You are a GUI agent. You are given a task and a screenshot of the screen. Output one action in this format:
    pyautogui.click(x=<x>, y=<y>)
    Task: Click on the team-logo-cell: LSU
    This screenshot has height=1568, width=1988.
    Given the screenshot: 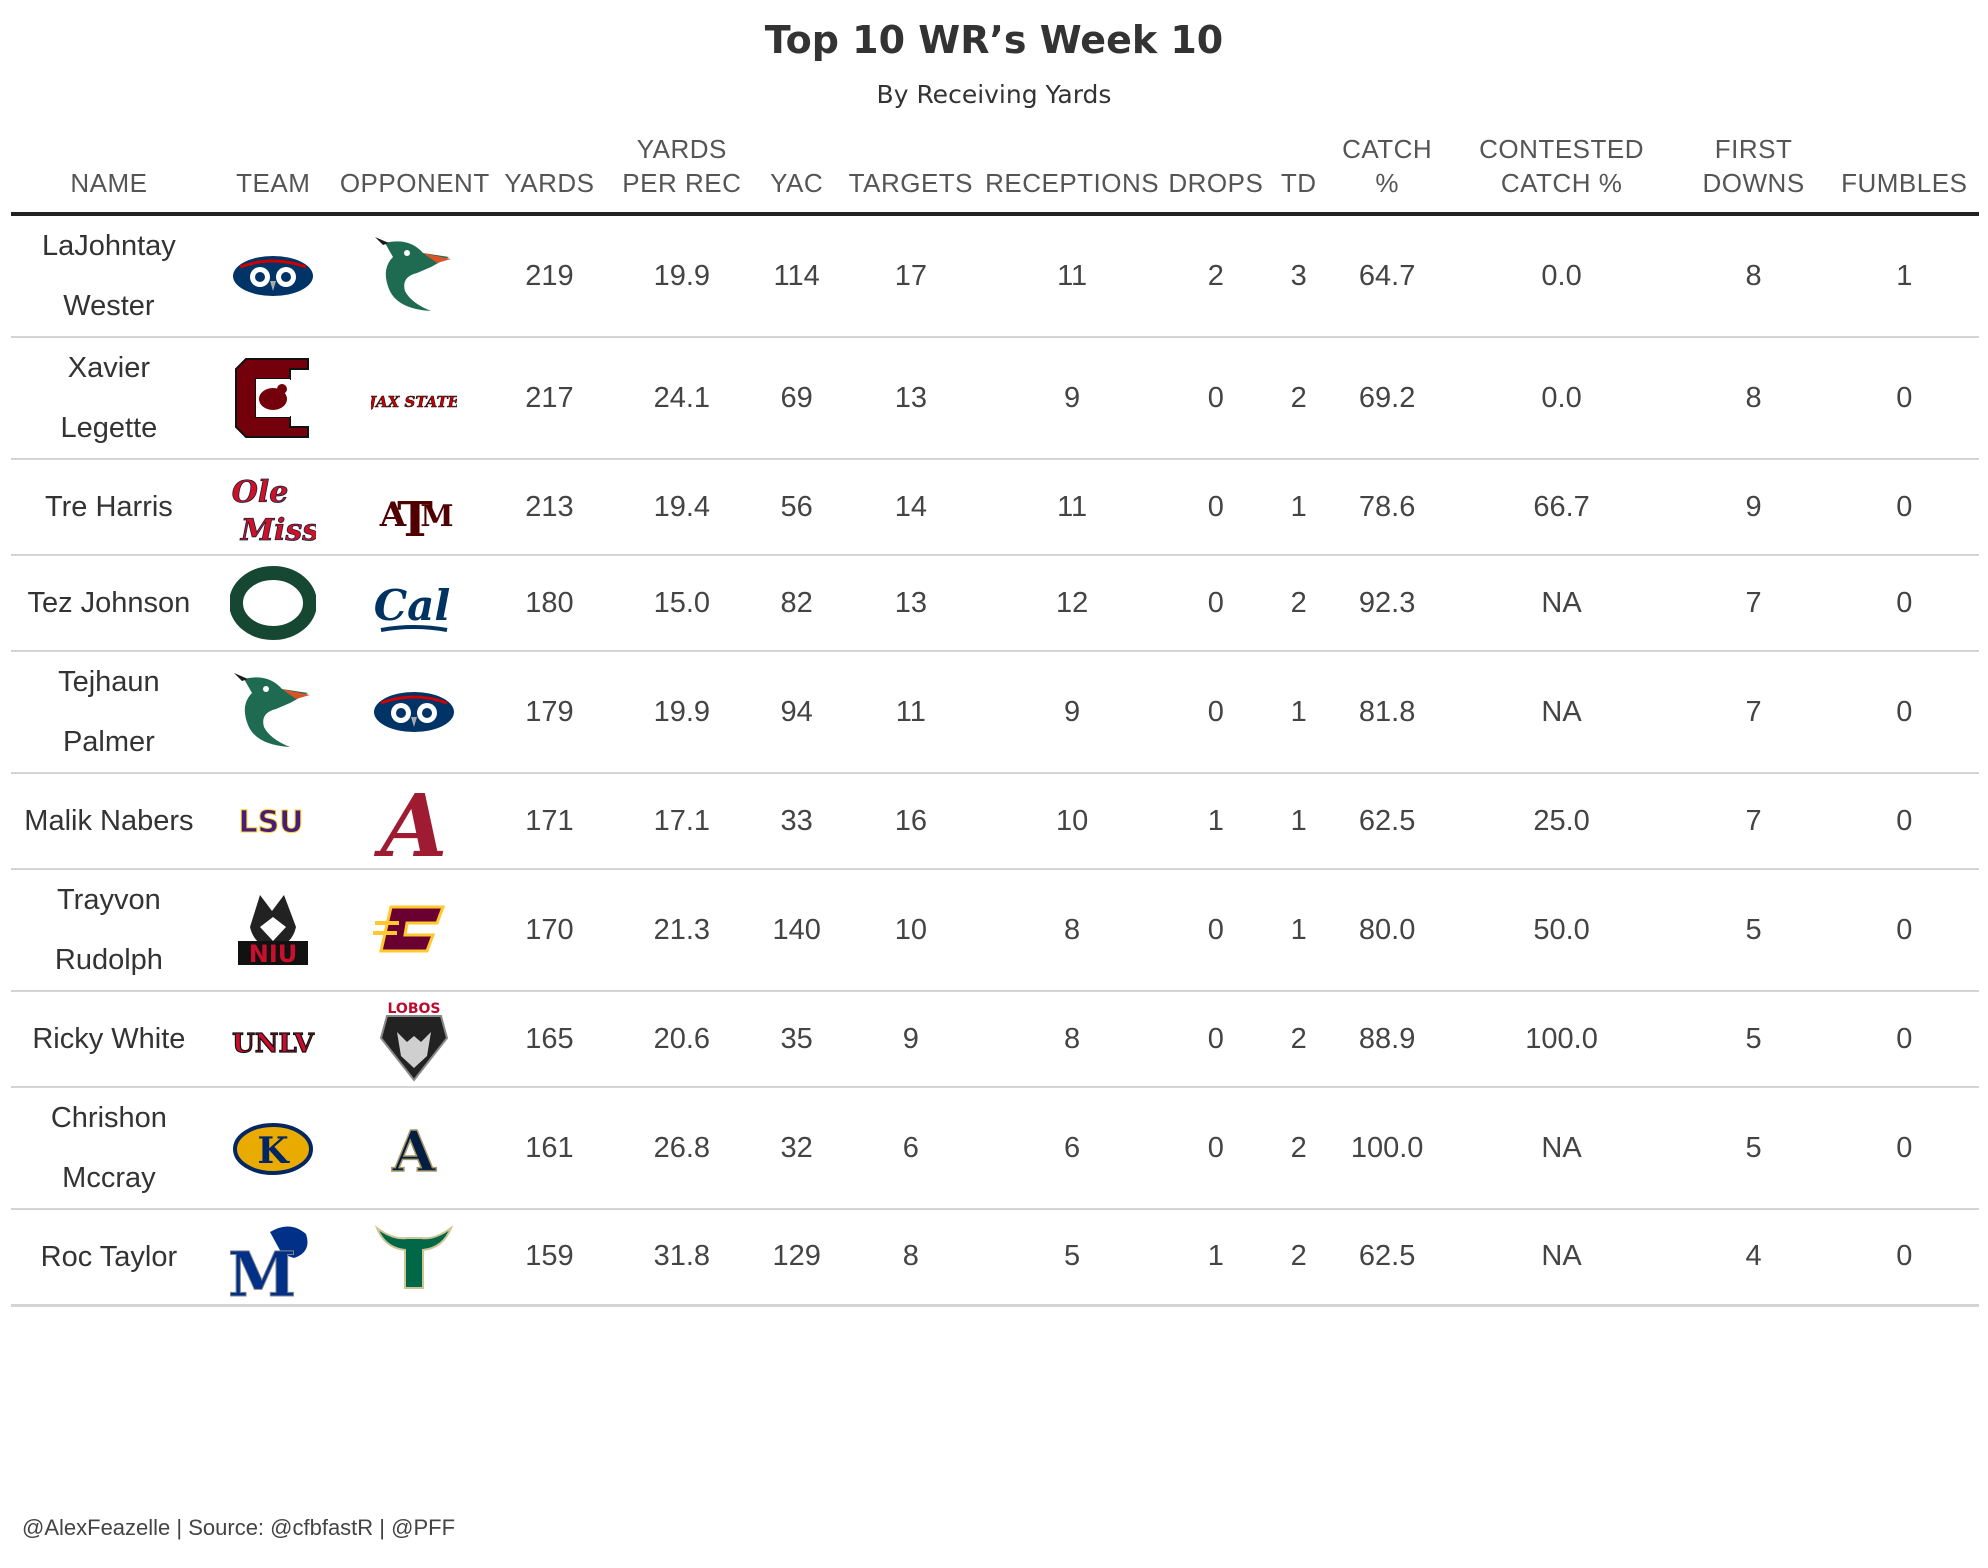 What is the action you would take?
    pyautogui.click(x=273, y=821)
    